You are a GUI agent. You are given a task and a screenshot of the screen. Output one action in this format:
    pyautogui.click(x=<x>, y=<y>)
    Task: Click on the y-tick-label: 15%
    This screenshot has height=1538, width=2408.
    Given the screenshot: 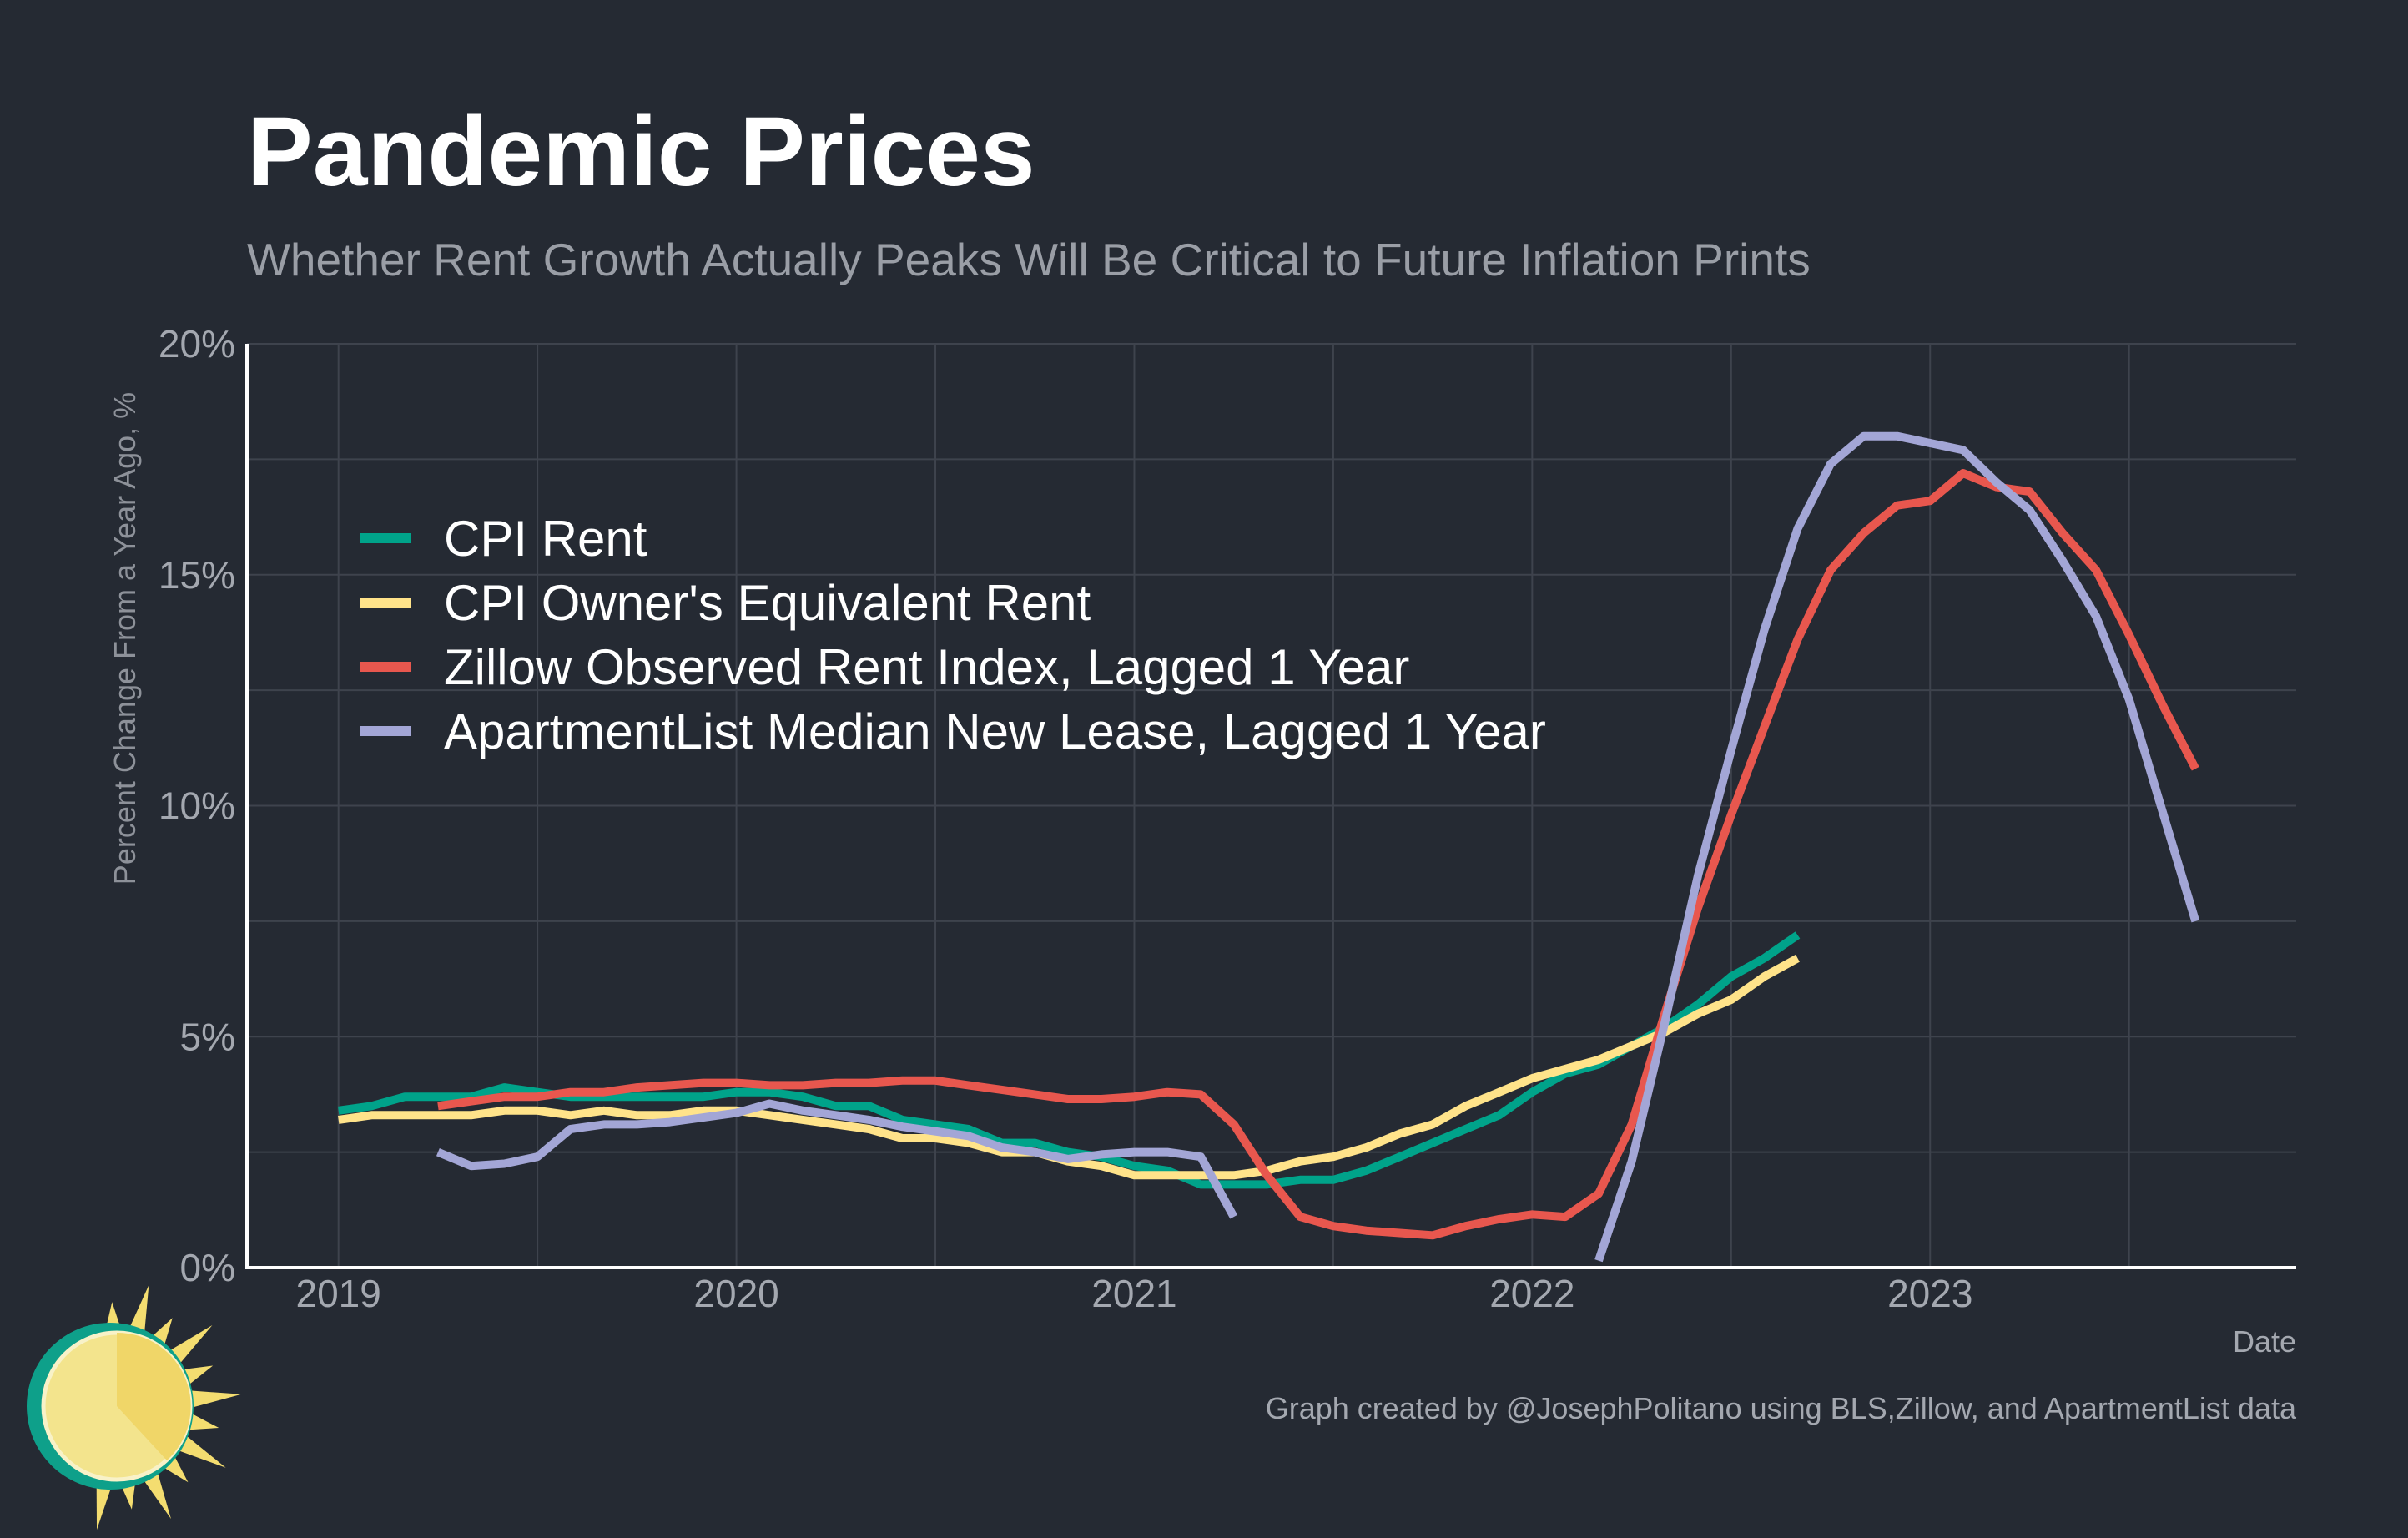 What is the action you would take?
    pyautogui.click(x=197, y=575)
    